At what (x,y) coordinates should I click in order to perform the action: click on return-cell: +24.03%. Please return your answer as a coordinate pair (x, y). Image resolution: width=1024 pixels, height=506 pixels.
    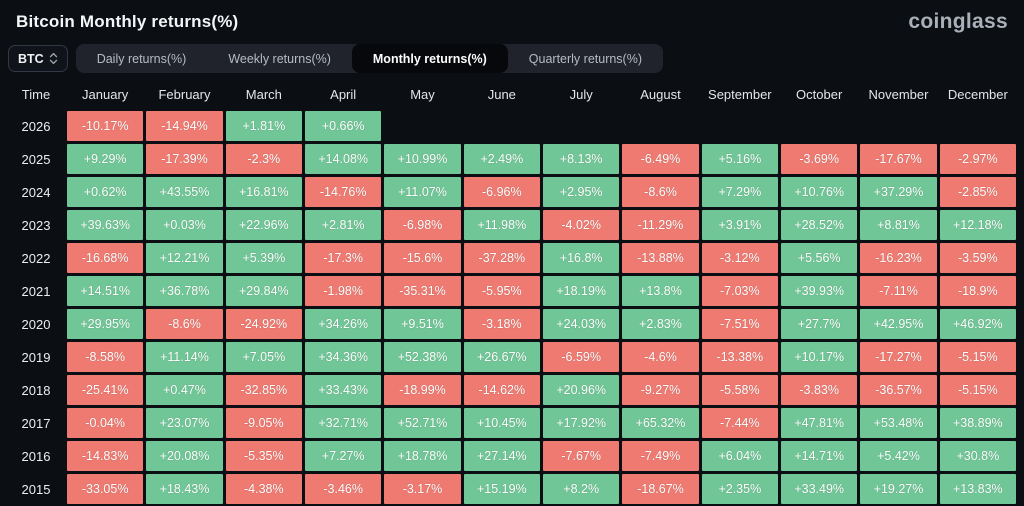
    Looking at the image, I should click on (581, 324).